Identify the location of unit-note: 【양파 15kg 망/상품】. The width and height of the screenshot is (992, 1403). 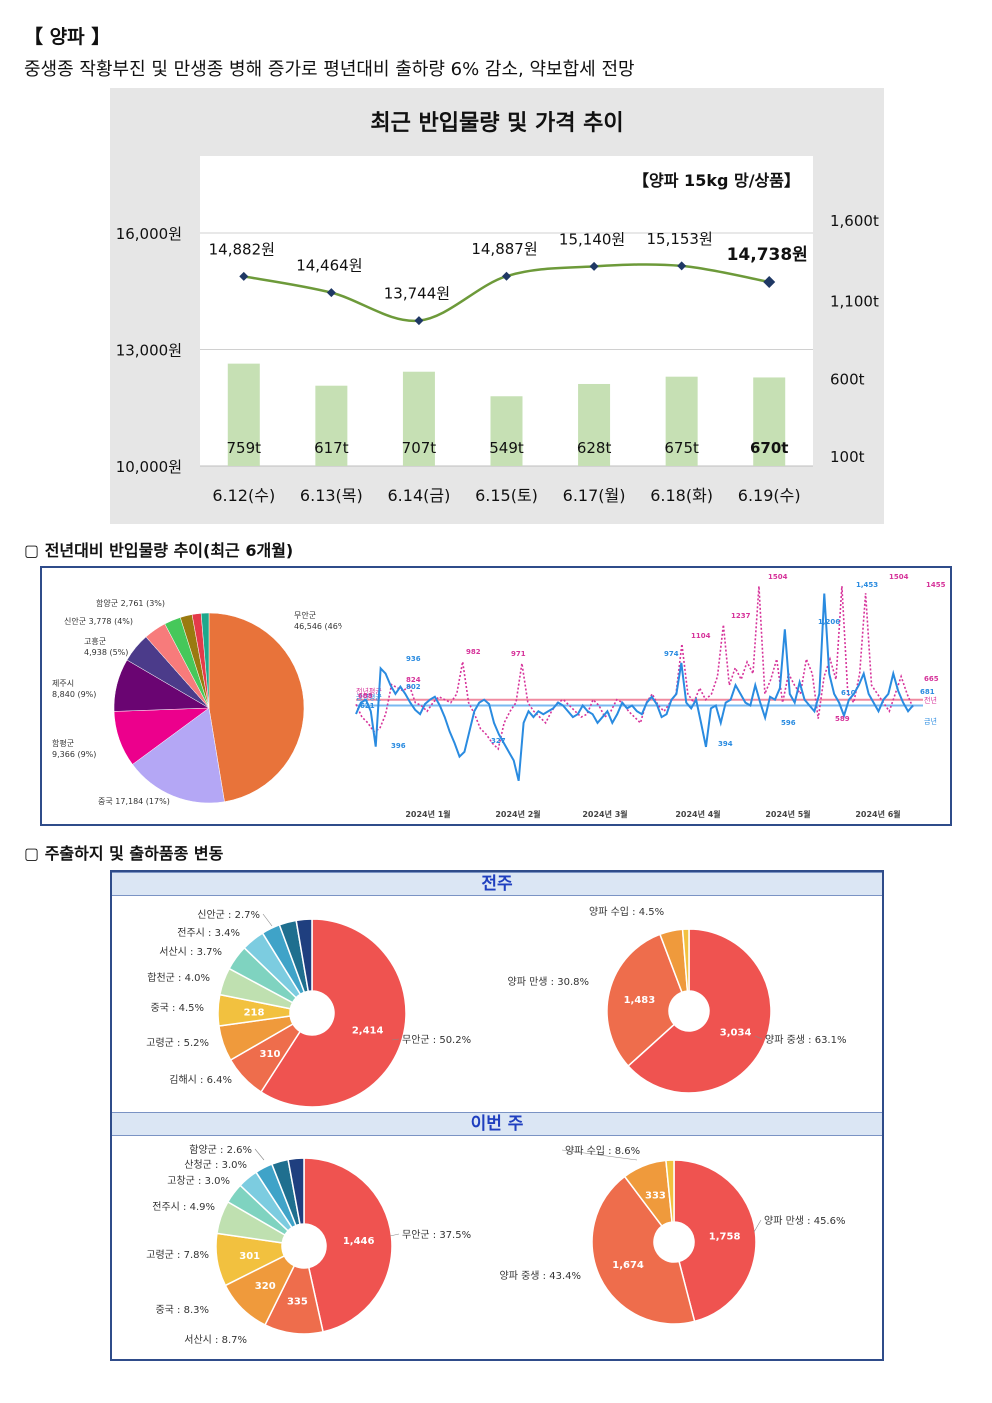
(716, 180).